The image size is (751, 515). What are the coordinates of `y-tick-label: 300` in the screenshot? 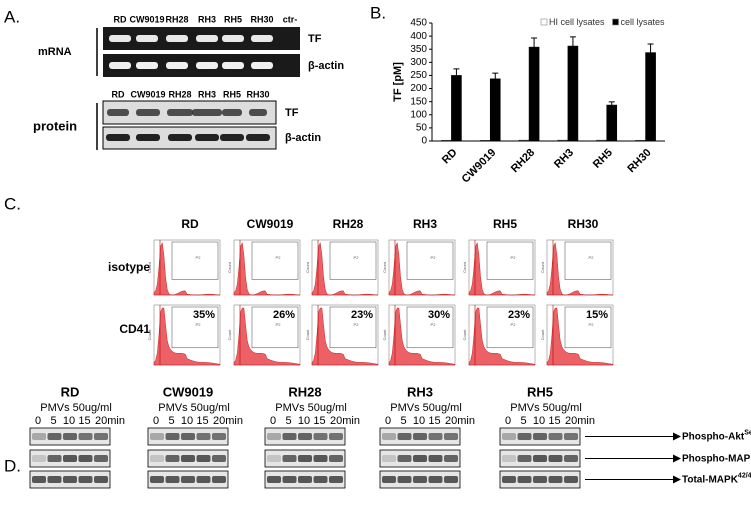 It's located at (418, 62).